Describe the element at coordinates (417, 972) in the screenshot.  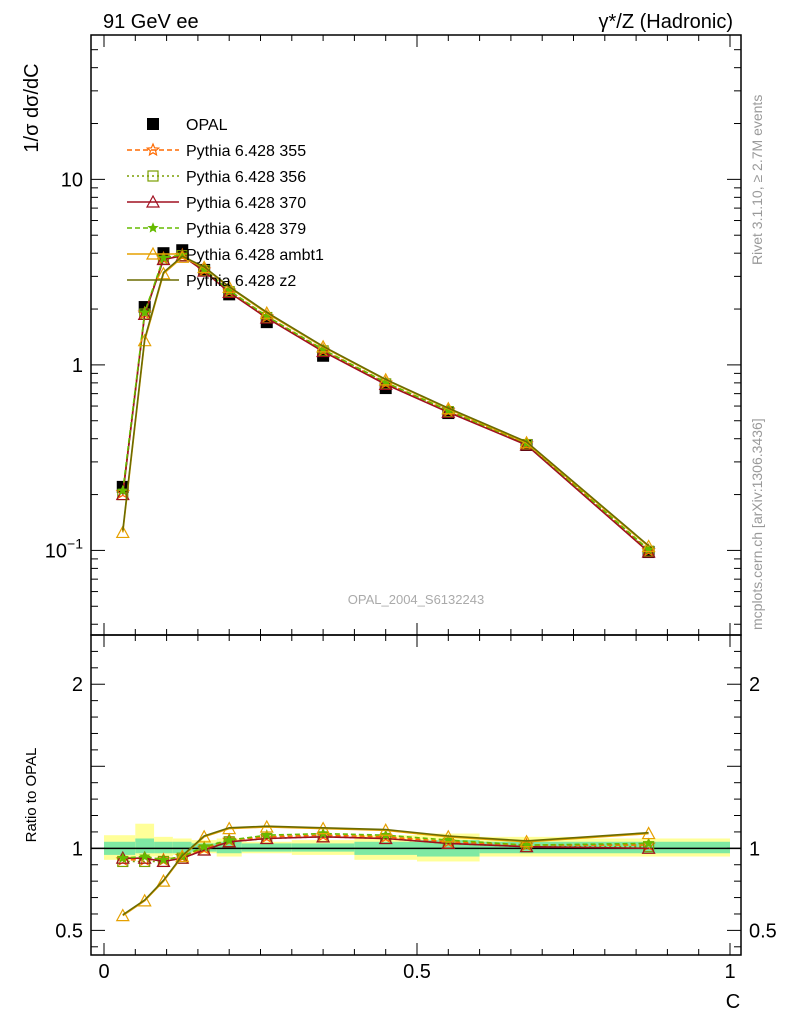
I see `x-tick-label: 0.5` at that location.